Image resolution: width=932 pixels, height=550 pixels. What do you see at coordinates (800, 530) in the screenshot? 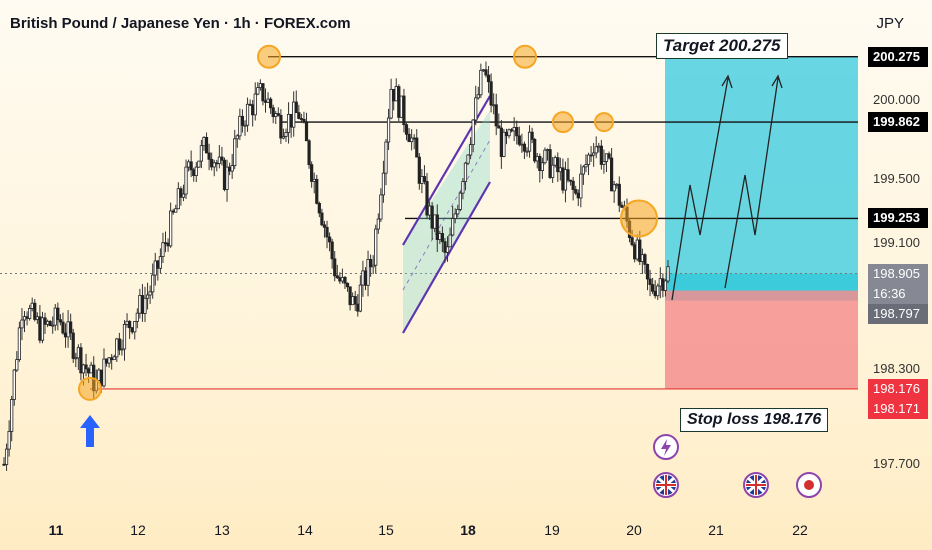
I see `date-label-22: 22` at bounding box center [800, 530].